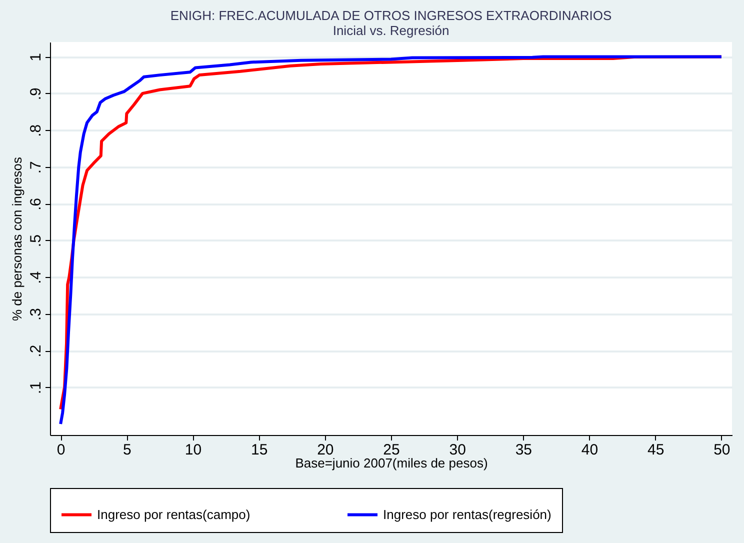 This screenshot has height=543, width=744. I want to click on y-tick-label: .6, so click(36, 204).